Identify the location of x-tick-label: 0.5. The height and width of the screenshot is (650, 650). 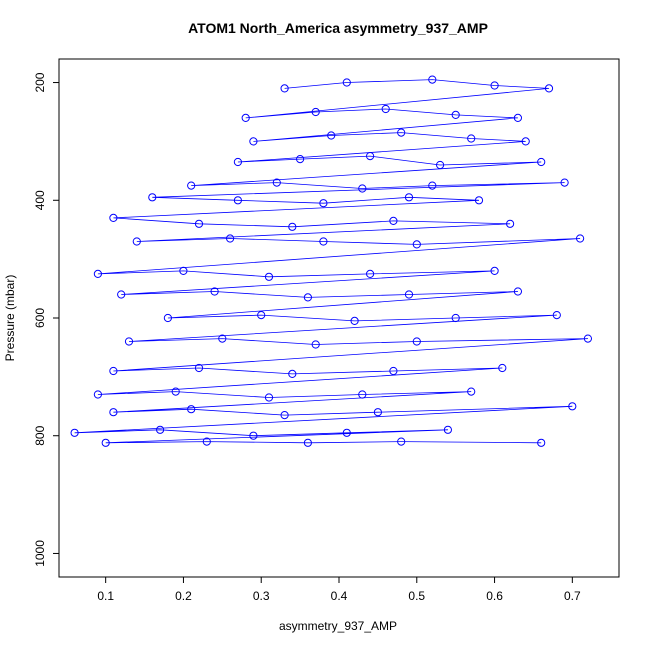
(416, 596).